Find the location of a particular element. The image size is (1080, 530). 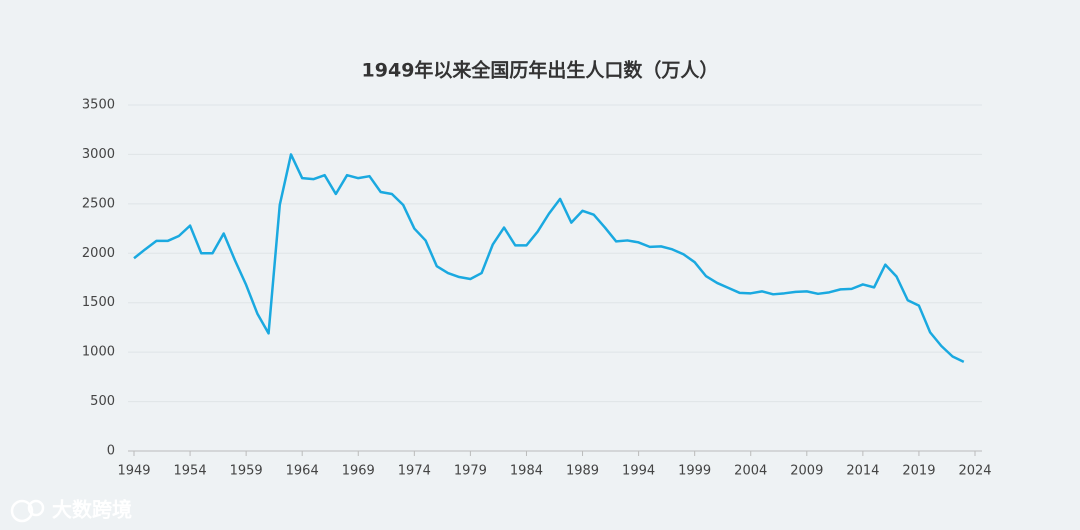

y-tick-label: 0 is located at coordinates (111, 451).